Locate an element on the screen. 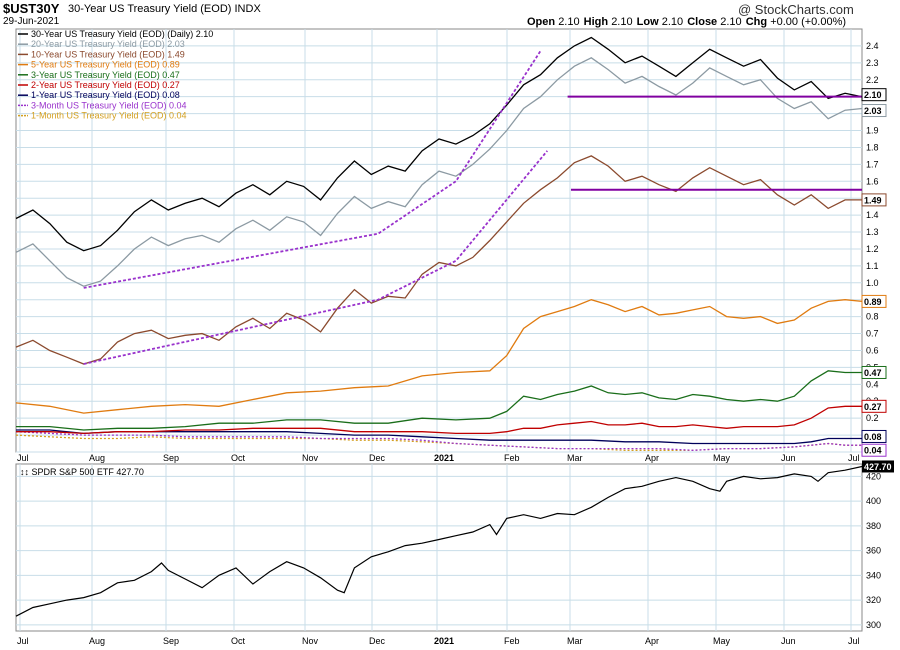  last-value-label-y30: 2.10 is located at coordinates (873, 95).